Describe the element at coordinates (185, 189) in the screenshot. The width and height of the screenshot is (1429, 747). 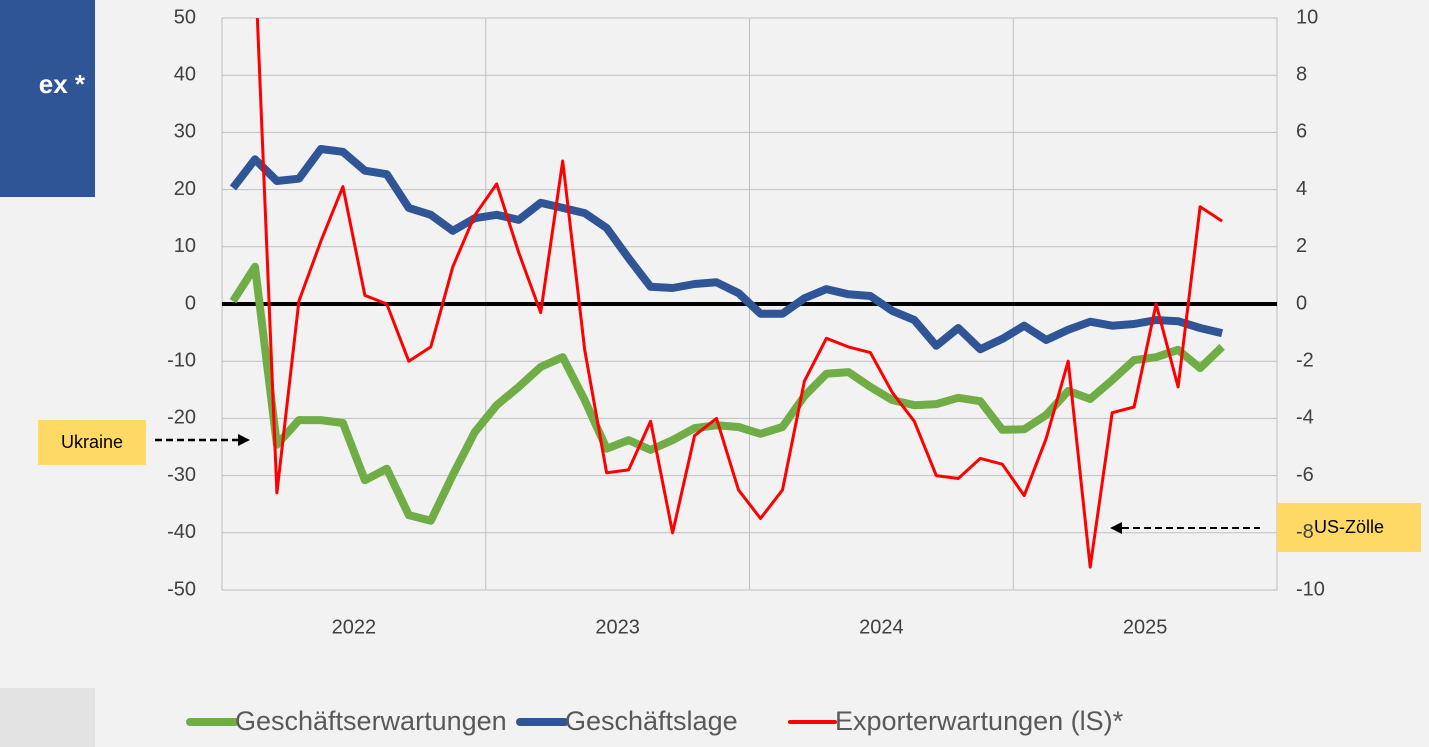
I see `y-tick-label: 20` at that location.